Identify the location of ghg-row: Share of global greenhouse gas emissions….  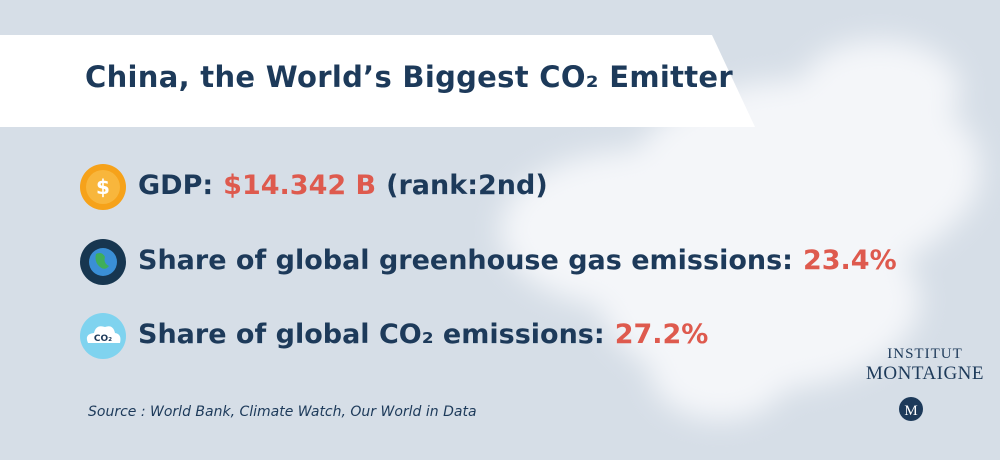
(517, 260).